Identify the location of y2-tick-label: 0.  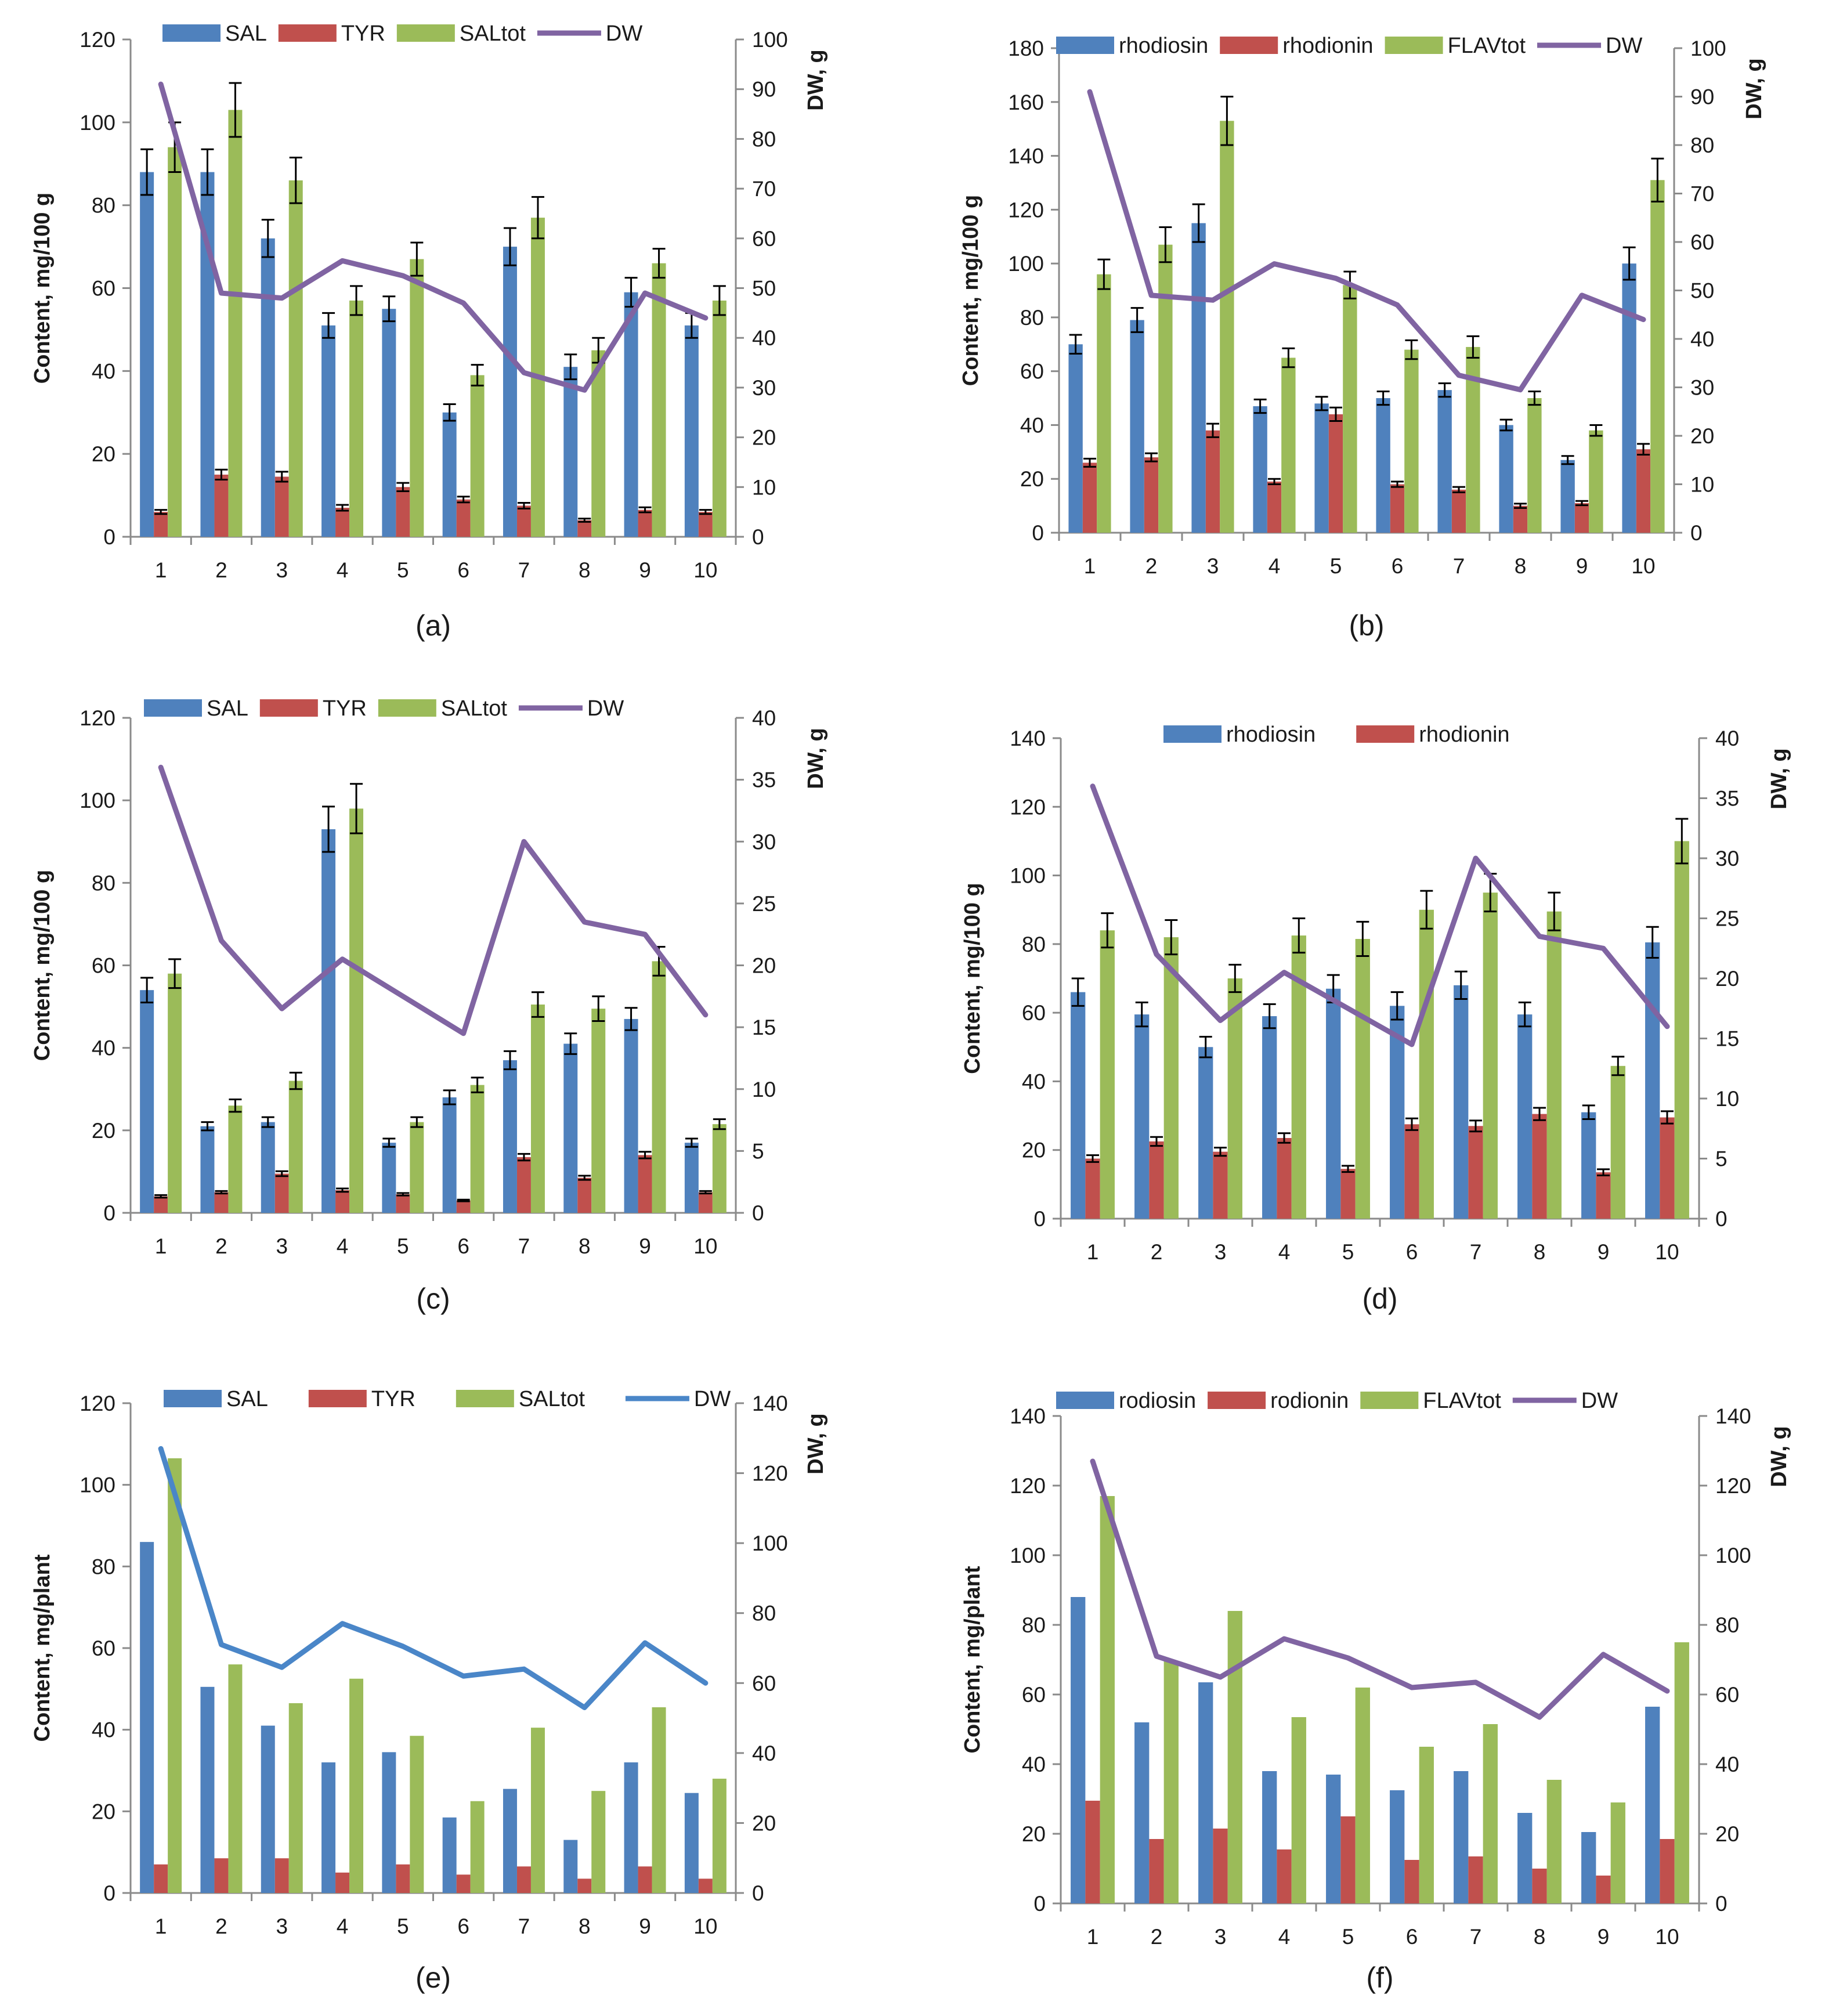
(1696, 533).